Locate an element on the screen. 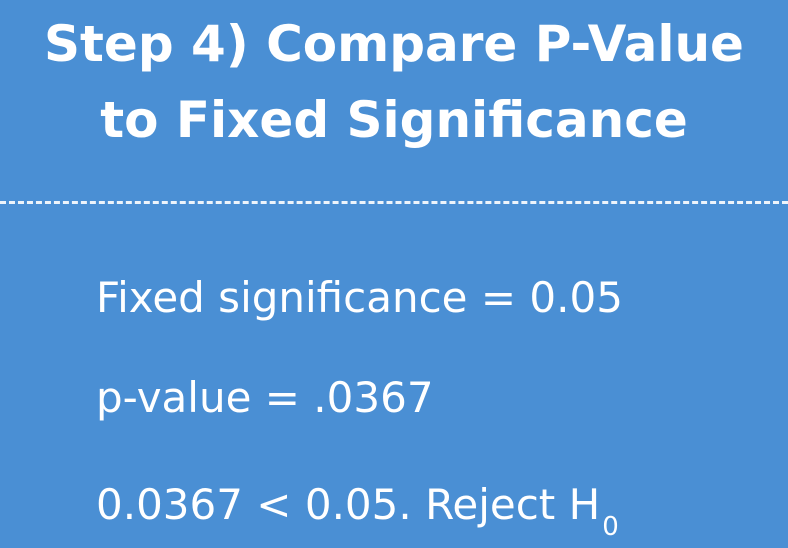 The image size is (788, 548). p-value-text: p-value = .0367 is located at coordinates (265, 397).